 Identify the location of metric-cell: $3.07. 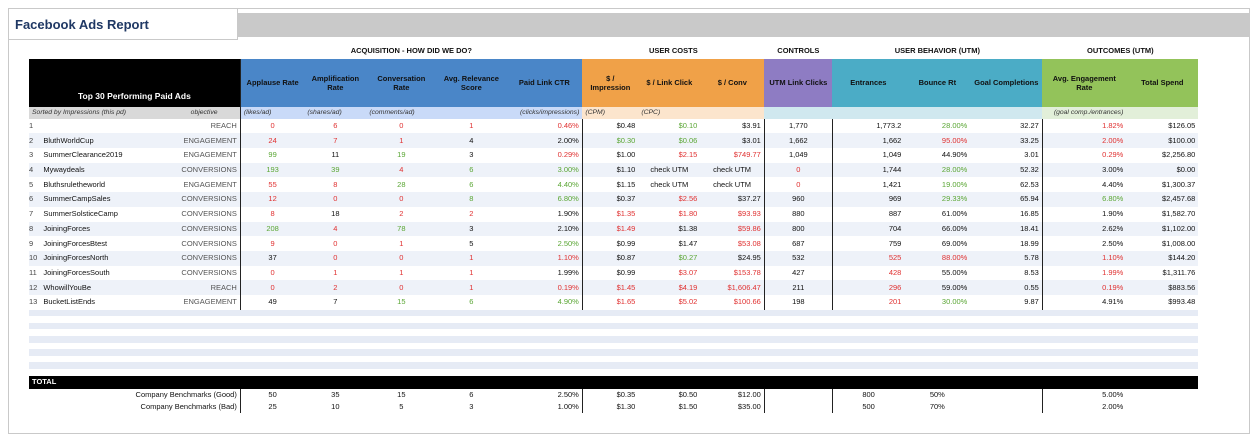
(688, 272).